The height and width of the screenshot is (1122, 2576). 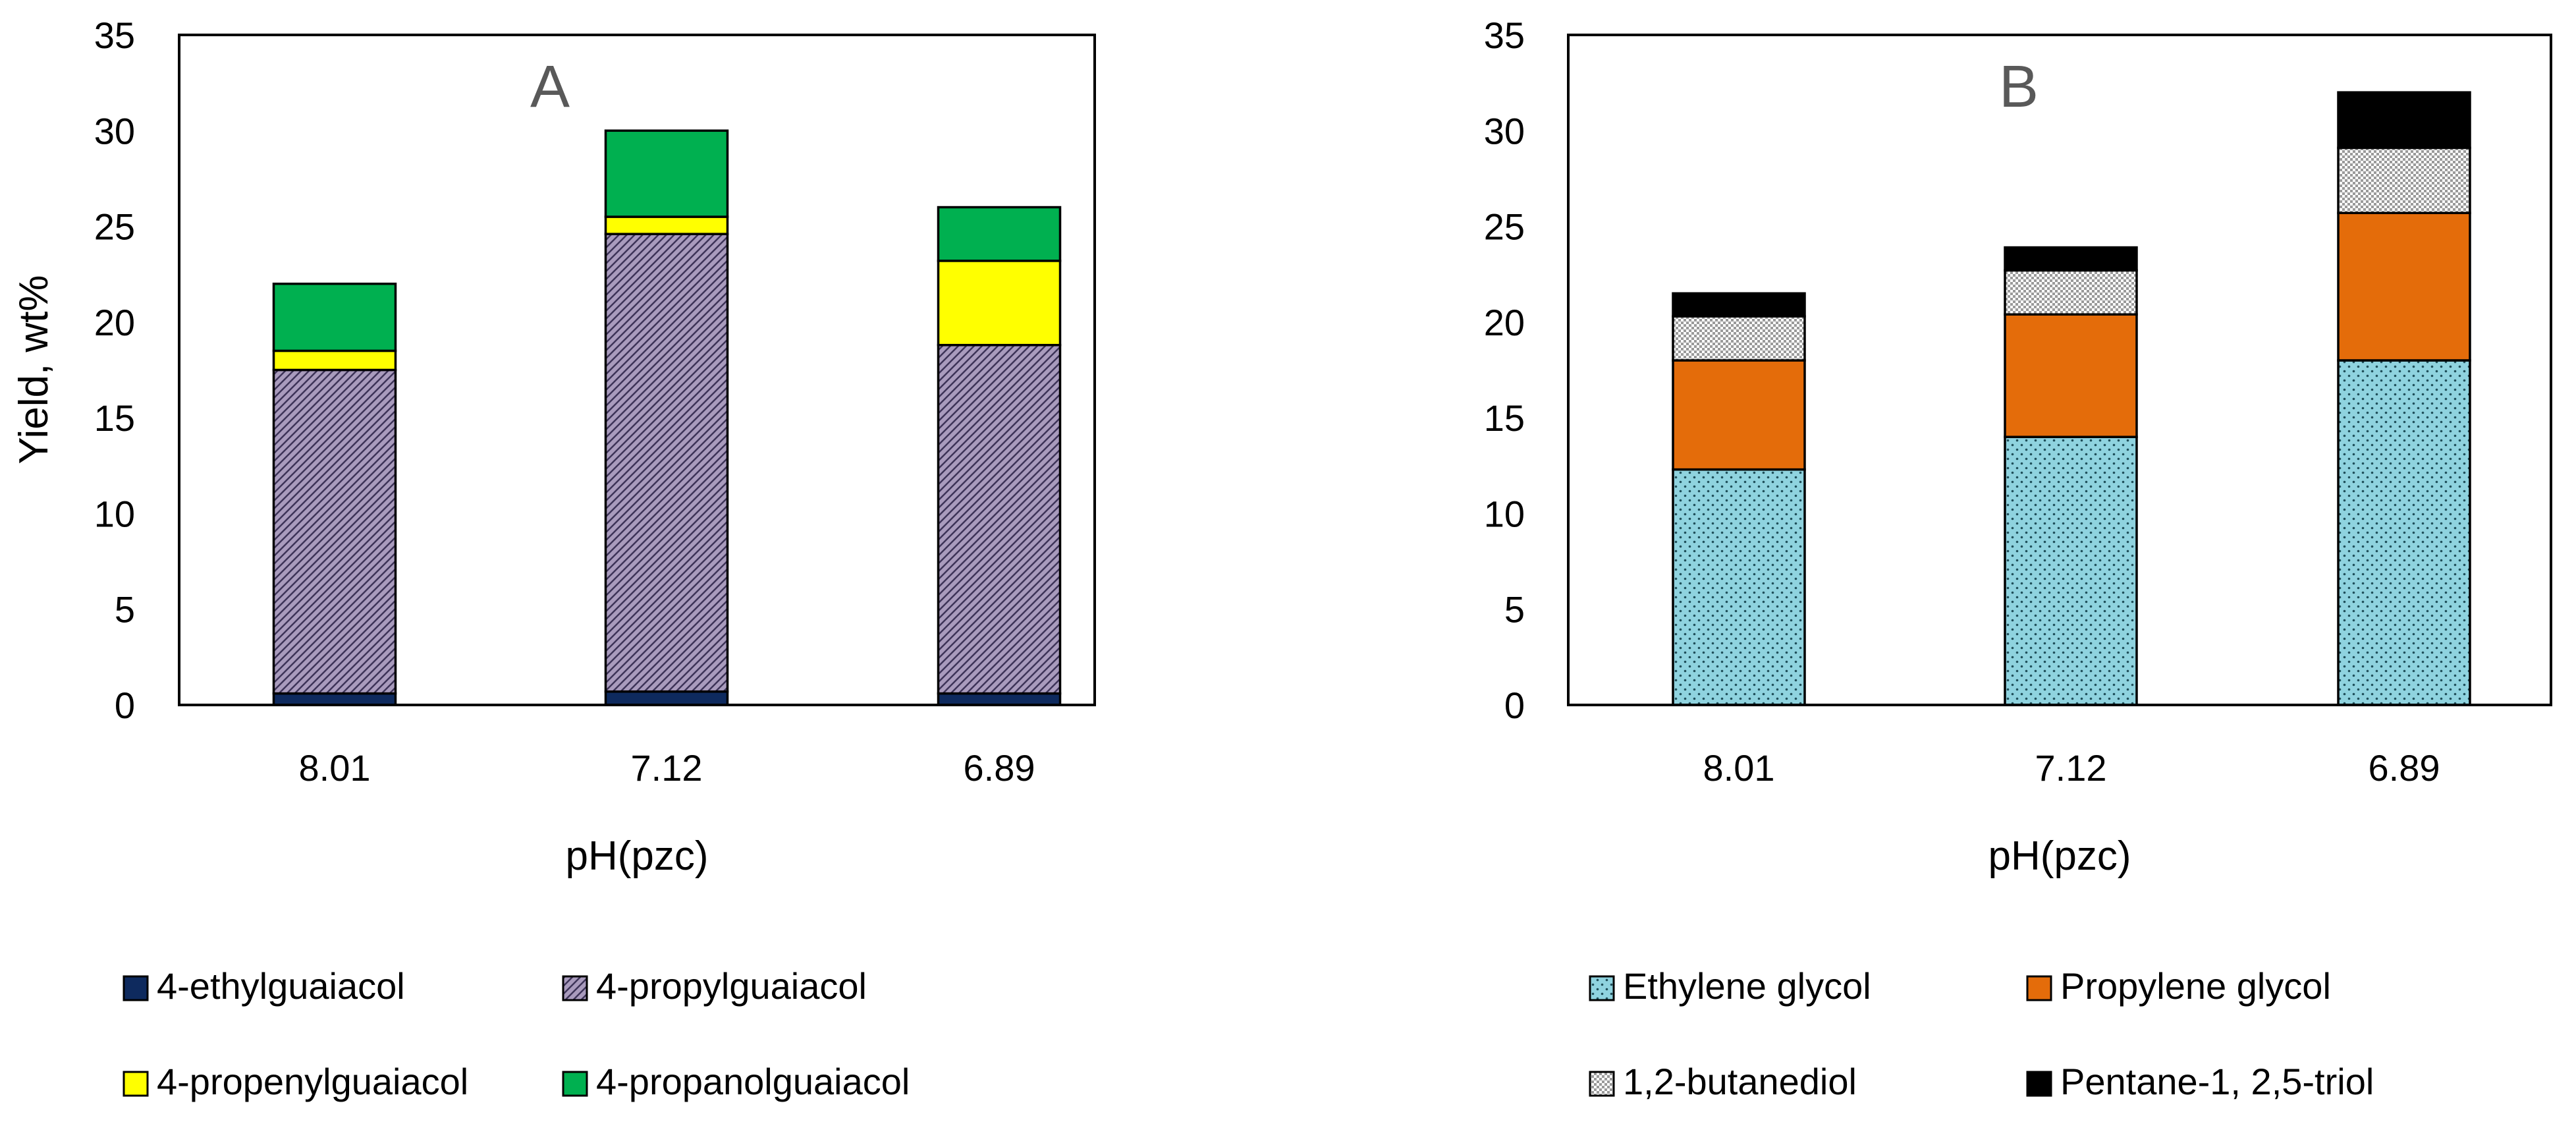 I want to click on legend-label: Pentane-1, 2,5-triol, so click(x=2217, y=1081).